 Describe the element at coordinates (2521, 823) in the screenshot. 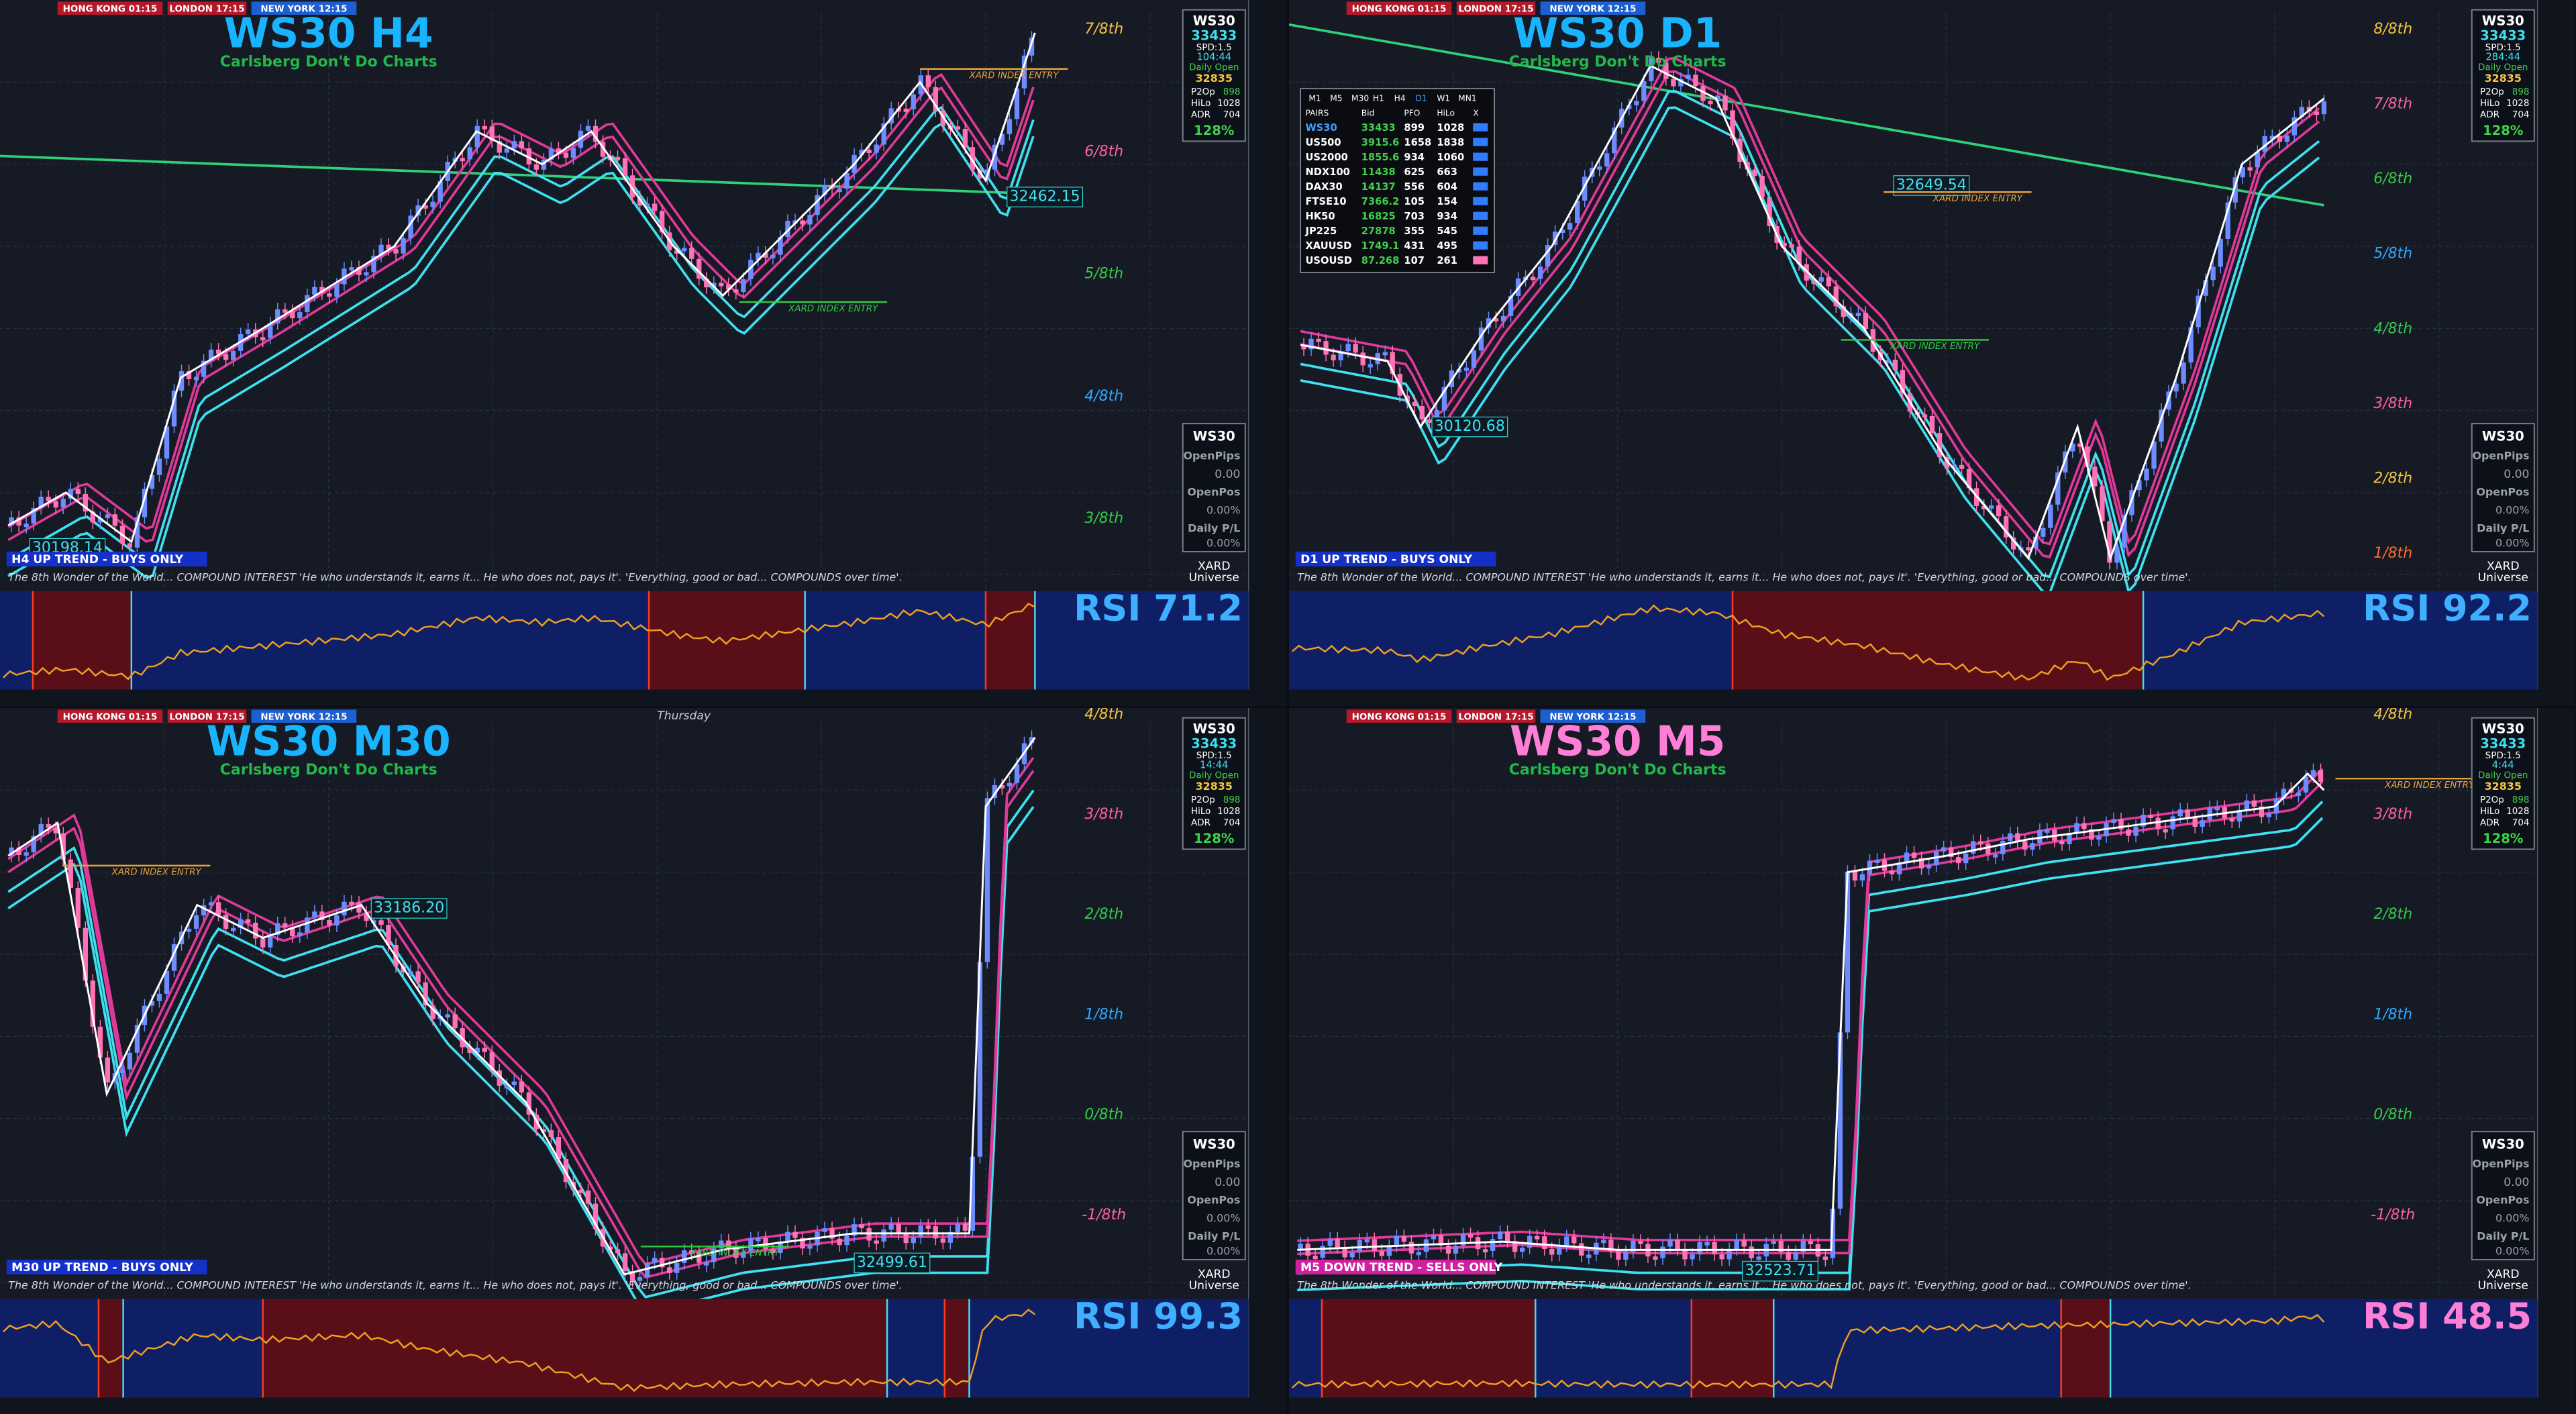

I see `info-stat-value: 704` at that location.